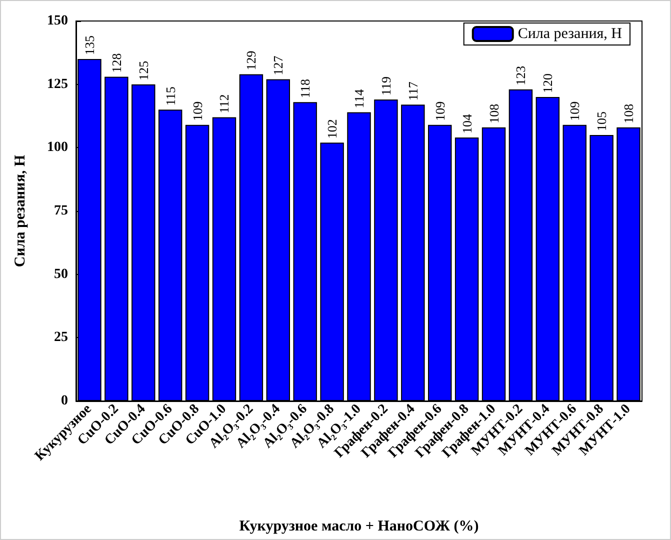 The image size is (671, 540). What do you see at coordinates (57, 148) in the screenshot?
I see `y-tick-label: 100` at bounding box center [57, 148].